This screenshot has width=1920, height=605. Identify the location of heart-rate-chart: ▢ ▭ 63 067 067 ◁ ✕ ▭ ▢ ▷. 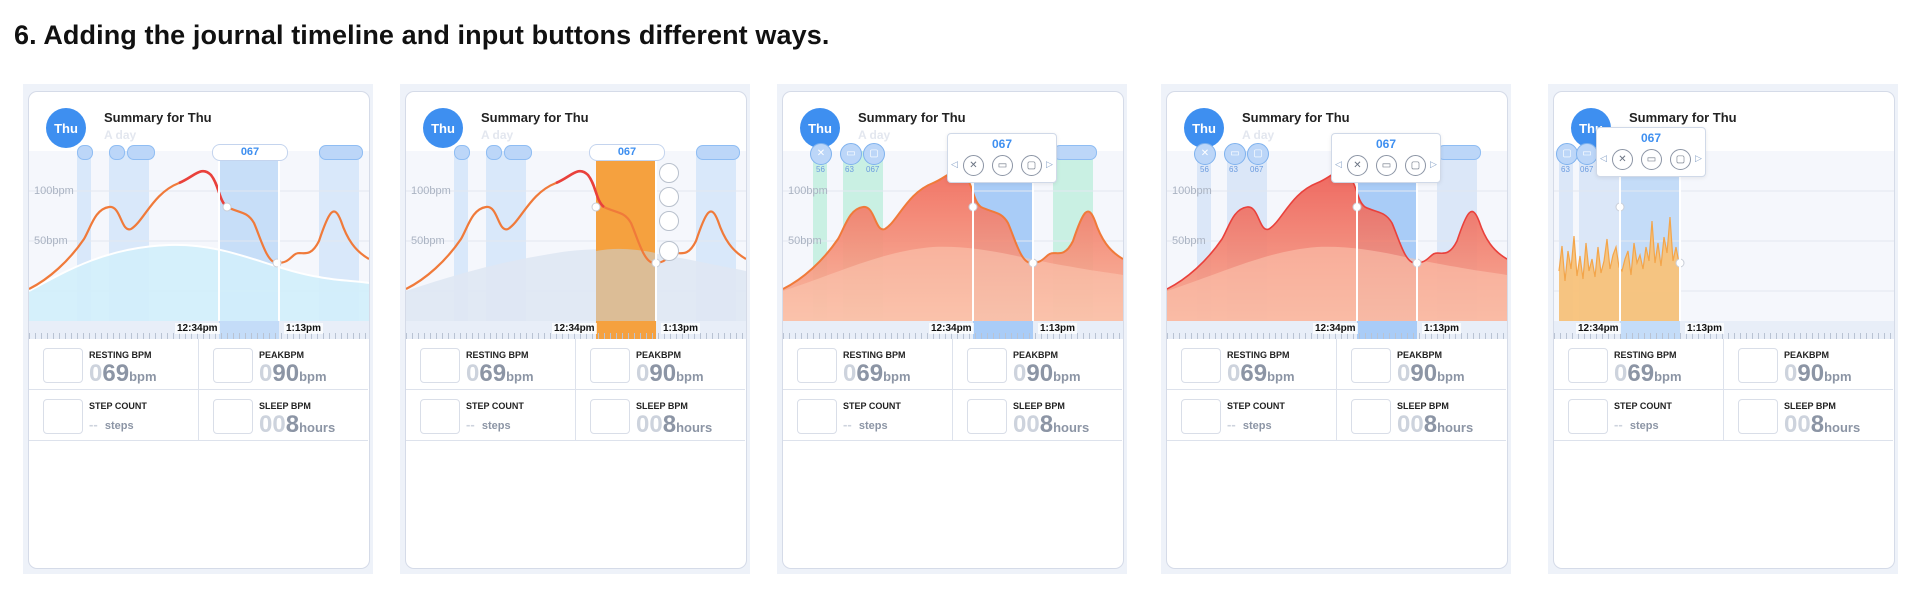
(1724, 224).